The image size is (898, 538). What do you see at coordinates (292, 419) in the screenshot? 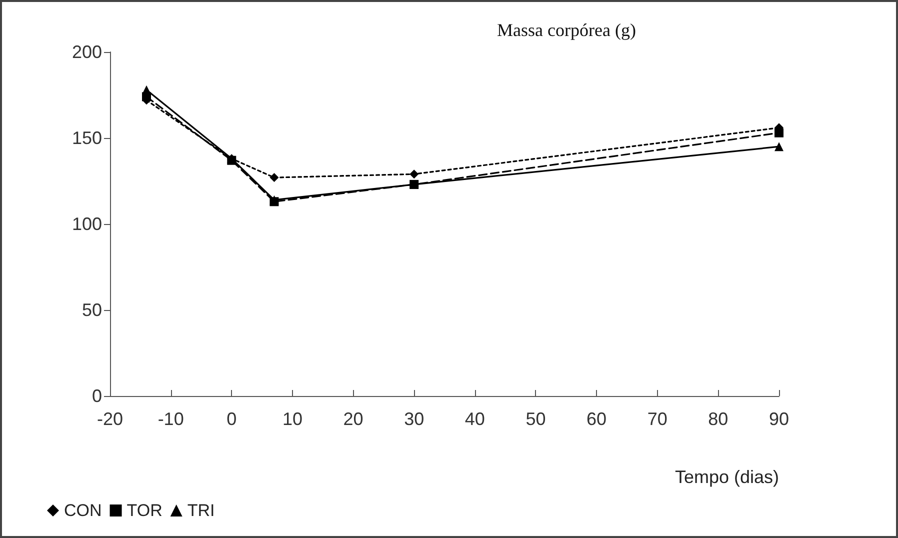
I see `x-tick-label: 10` at bounding box center [292, 419].